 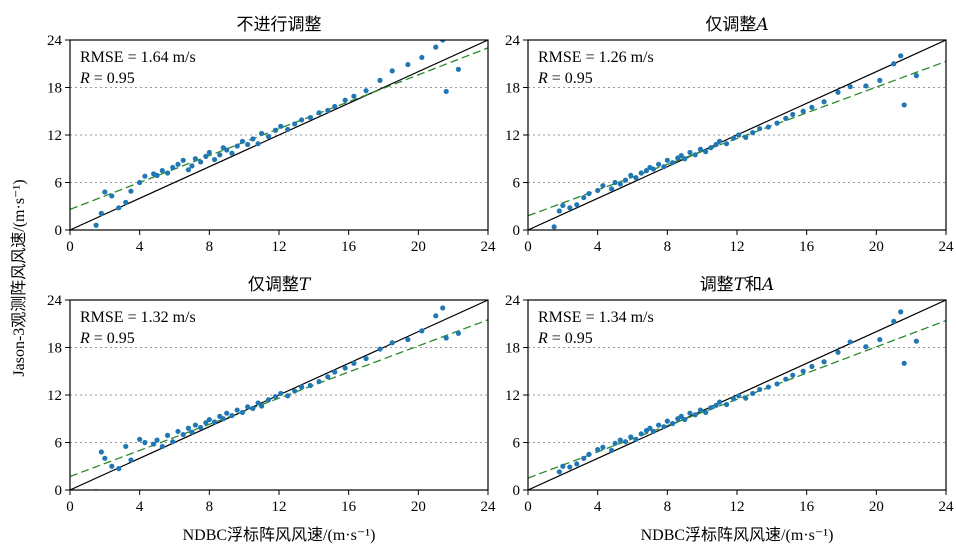 I want to click on y-axis-label: Jason-3观测阵风风速/(m·s⁻¹), so click(x=19, y=277).